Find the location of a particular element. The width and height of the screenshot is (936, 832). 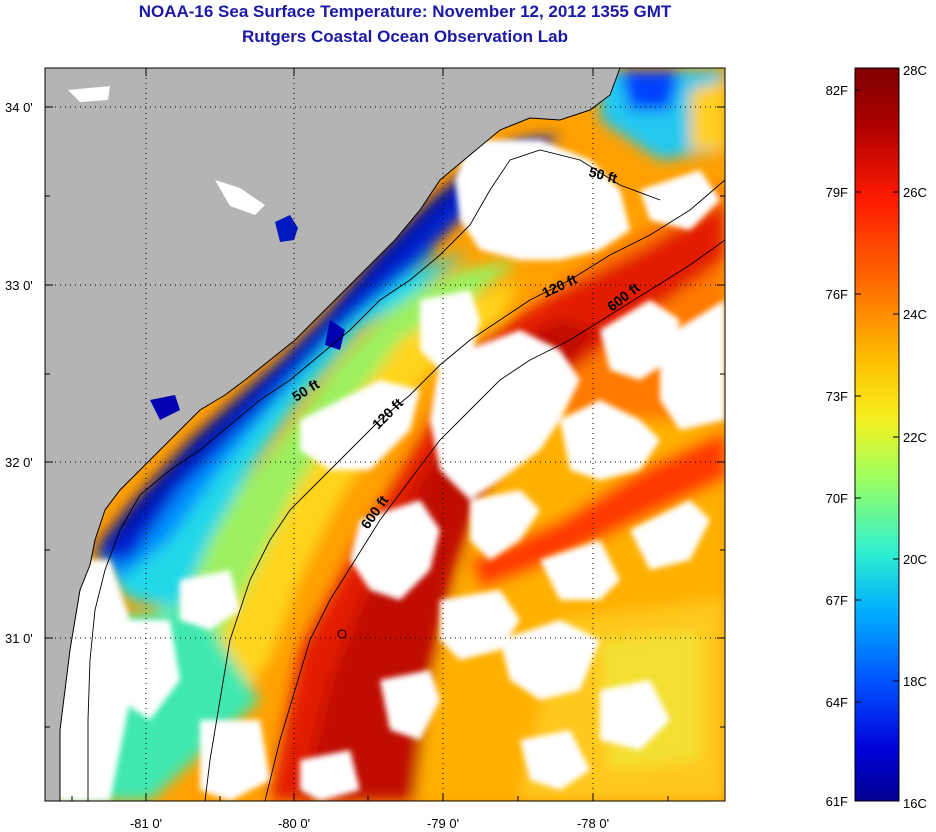

cb-f-73: 73F is located at coordinates (837, 396).